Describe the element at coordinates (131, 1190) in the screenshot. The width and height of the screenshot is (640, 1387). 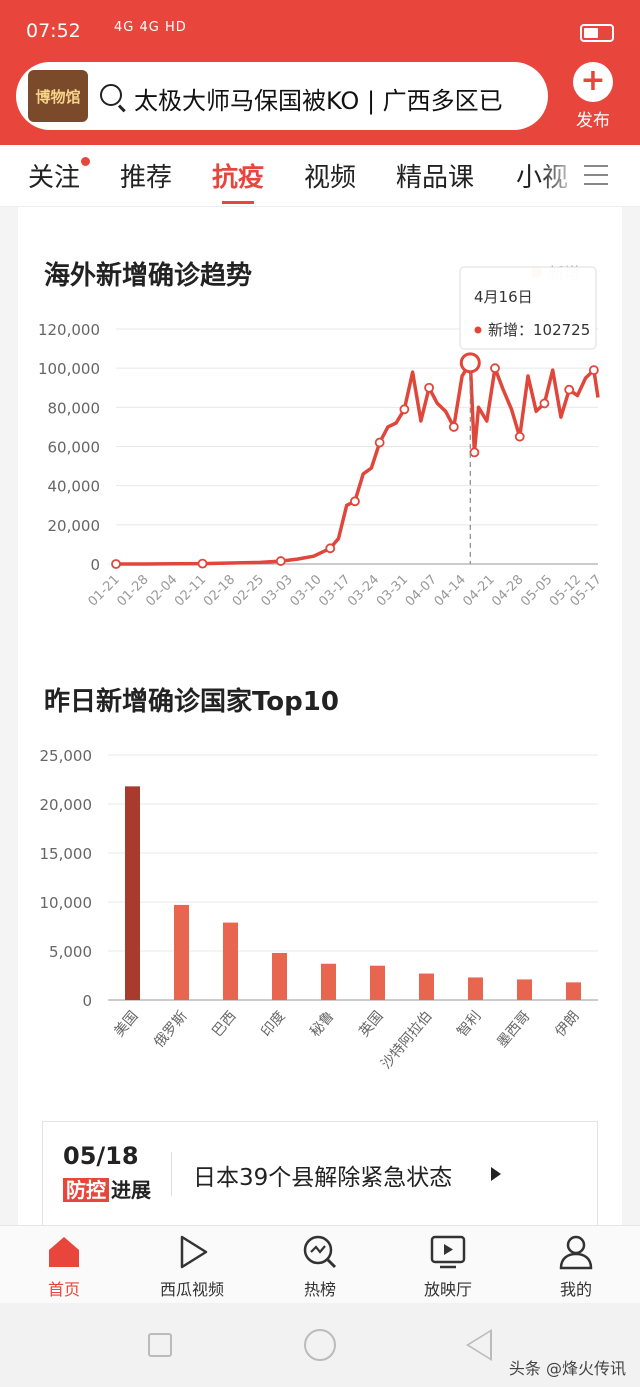
I see `badge-black: 进展` at that location.